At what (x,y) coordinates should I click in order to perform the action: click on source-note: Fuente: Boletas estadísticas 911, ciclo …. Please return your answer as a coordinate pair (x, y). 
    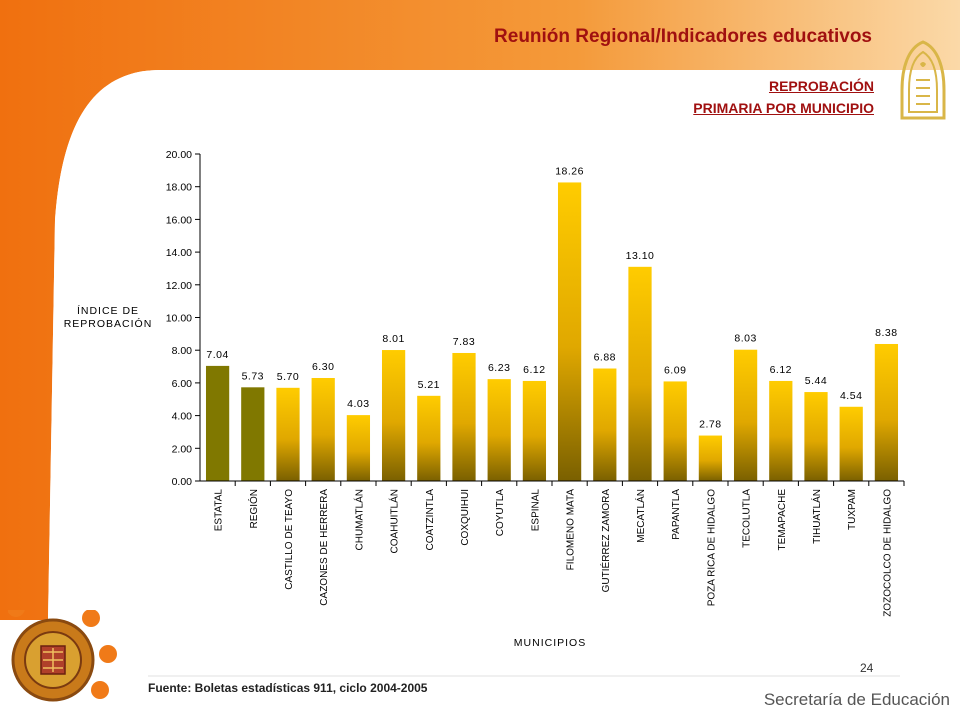
    Looking at the image, I should click on (288, 688).